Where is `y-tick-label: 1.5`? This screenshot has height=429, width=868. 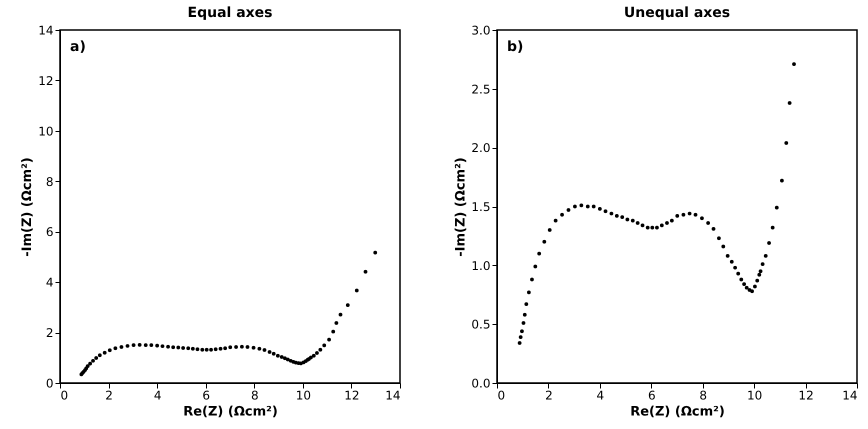 y-tick-label: 1.5 is located at coordinates (480, 207).